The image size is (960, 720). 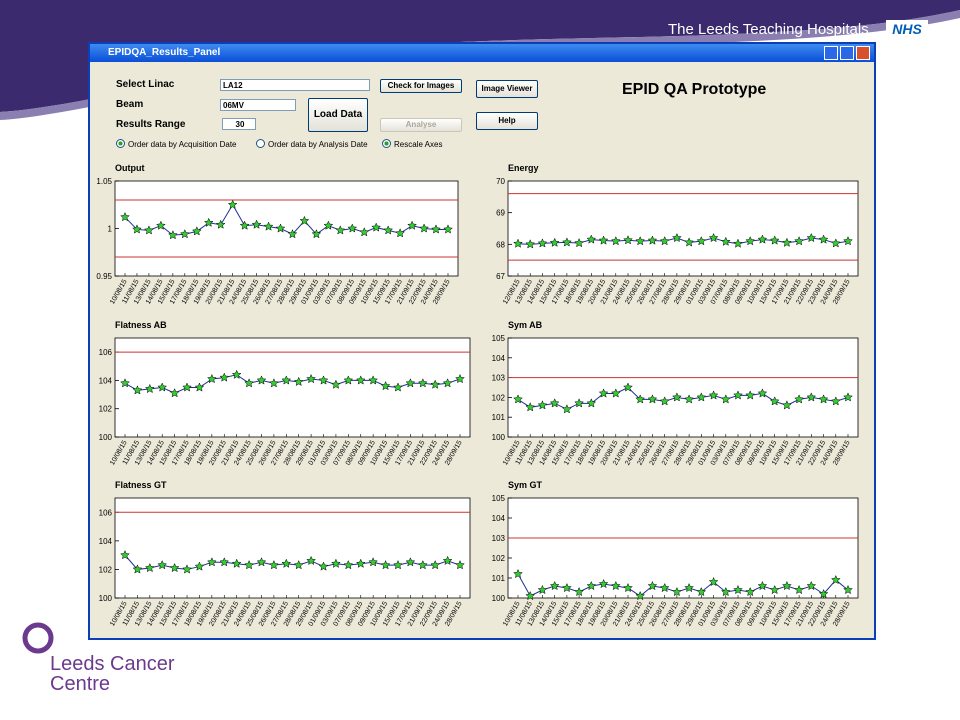 I want to click on close-button, so click(x=863, y=53).